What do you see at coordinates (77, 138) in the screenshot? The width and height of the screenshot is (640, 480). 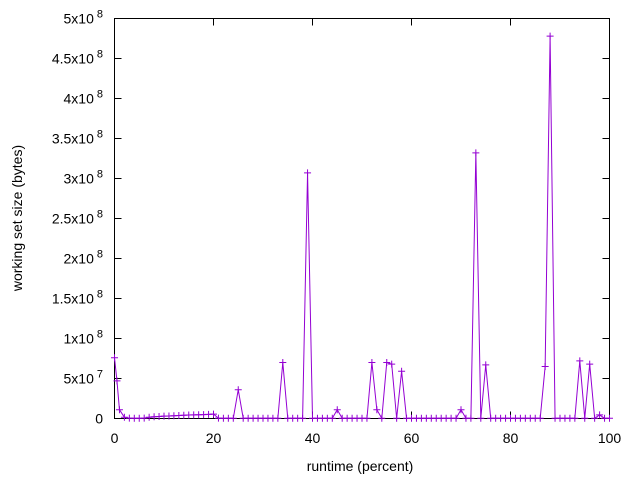 I see `y-tick-label: 3.5x10 8` at bounding box center [77, 138].